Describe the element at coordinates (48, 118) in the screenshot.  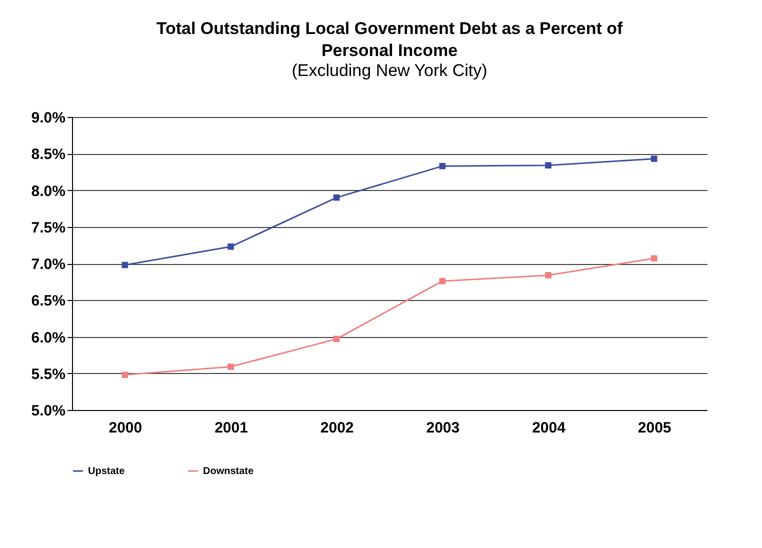
I see `y-tick-label: 9.0%` at that location.